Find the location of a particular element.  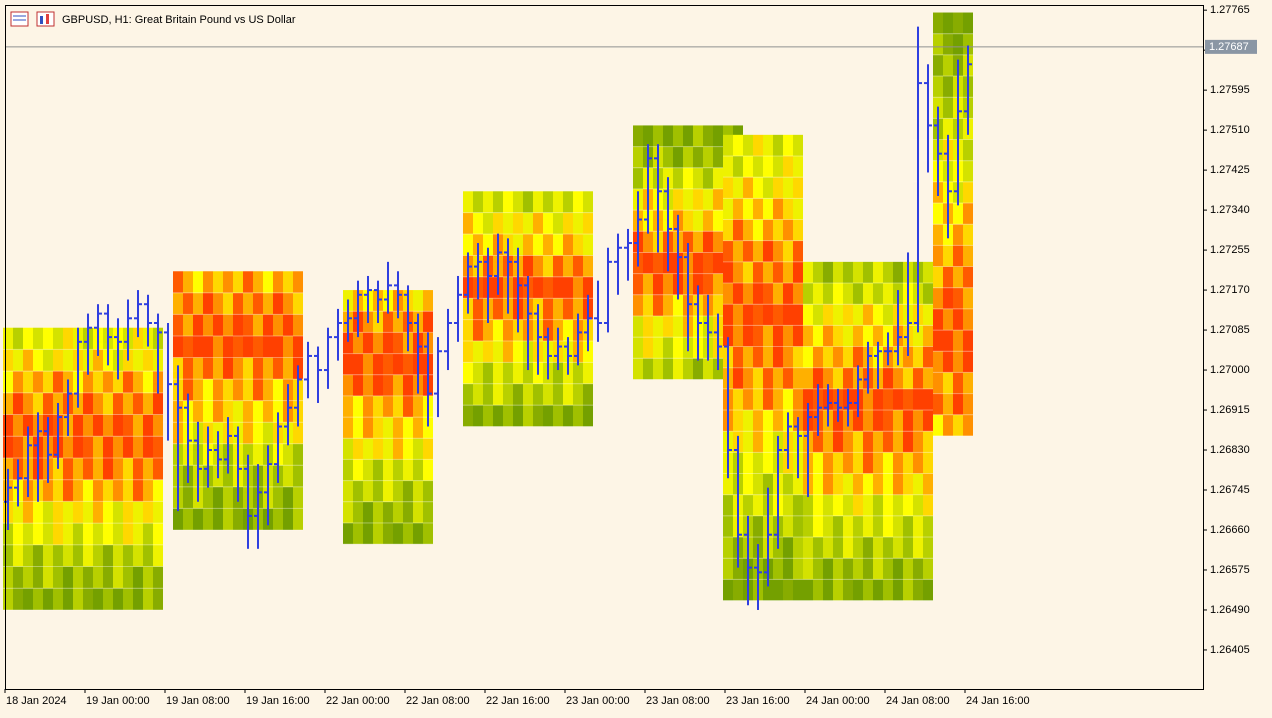

x-tick-label: 22 Jan 16:00 is located at coordinates (518, 701).